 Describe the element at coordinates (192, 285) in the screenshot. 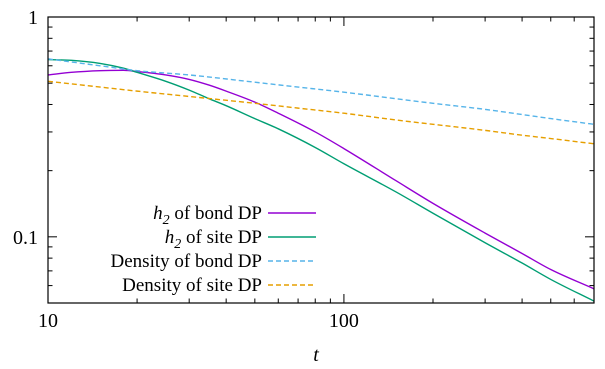

I see `legend-label-4: Density of site DP` at that location.